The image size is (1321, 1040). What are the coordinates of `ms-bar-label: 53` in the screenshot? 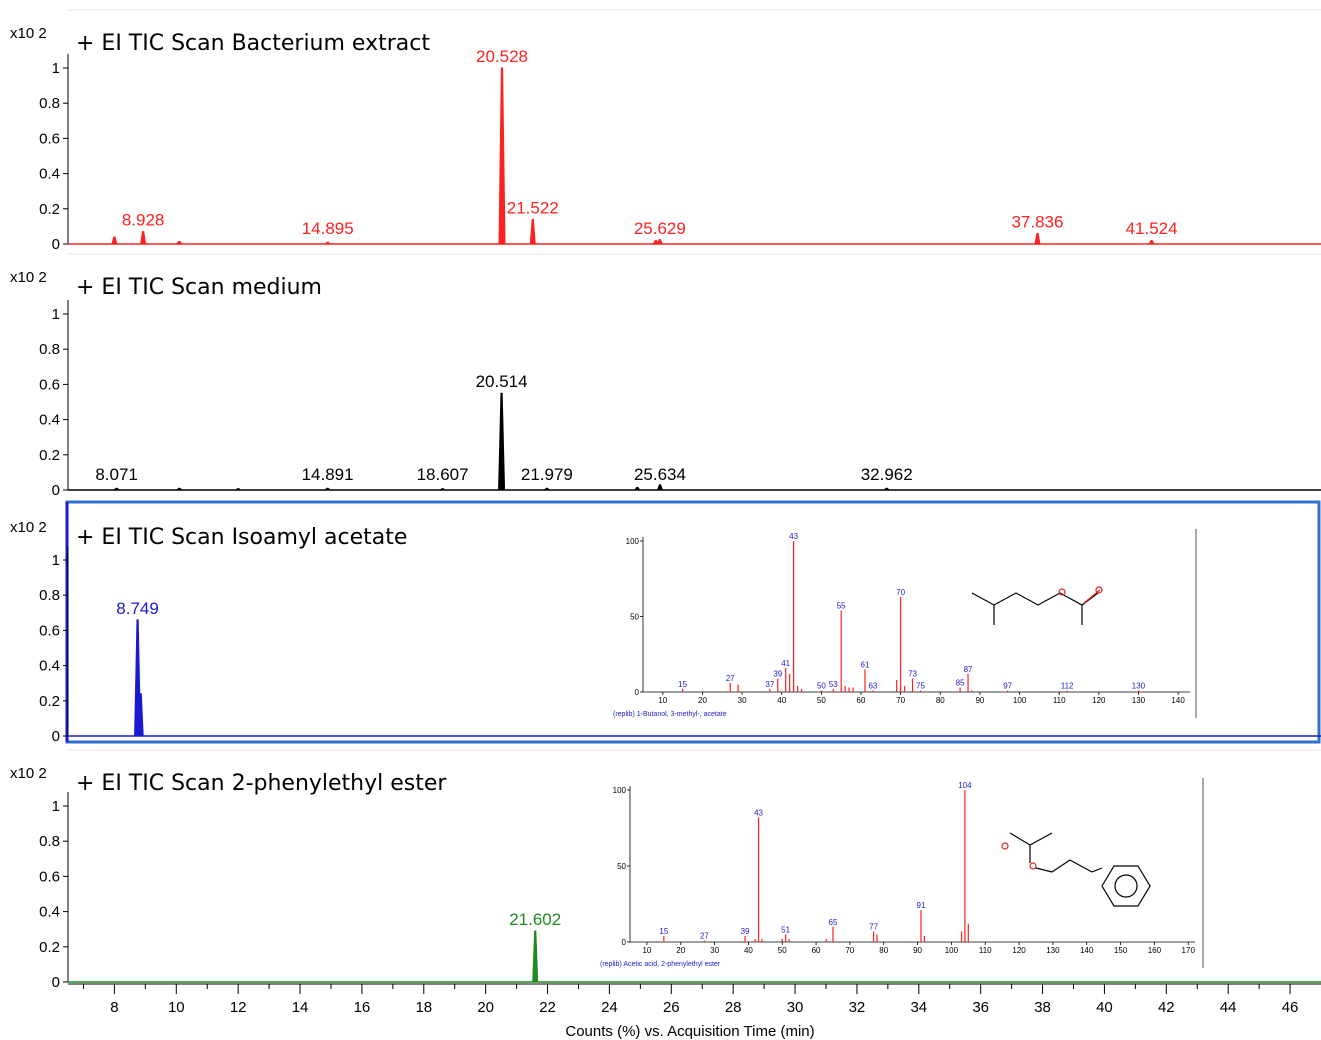 It's located at (833, 684).